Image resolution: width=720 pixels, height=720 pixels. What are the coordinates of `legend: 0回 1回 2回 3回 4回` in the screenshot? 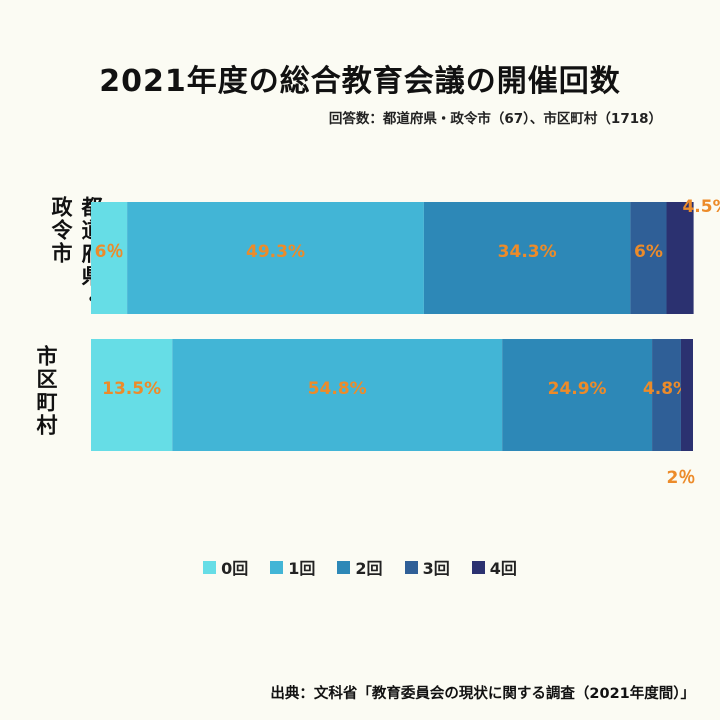 It's located at (360, 567).